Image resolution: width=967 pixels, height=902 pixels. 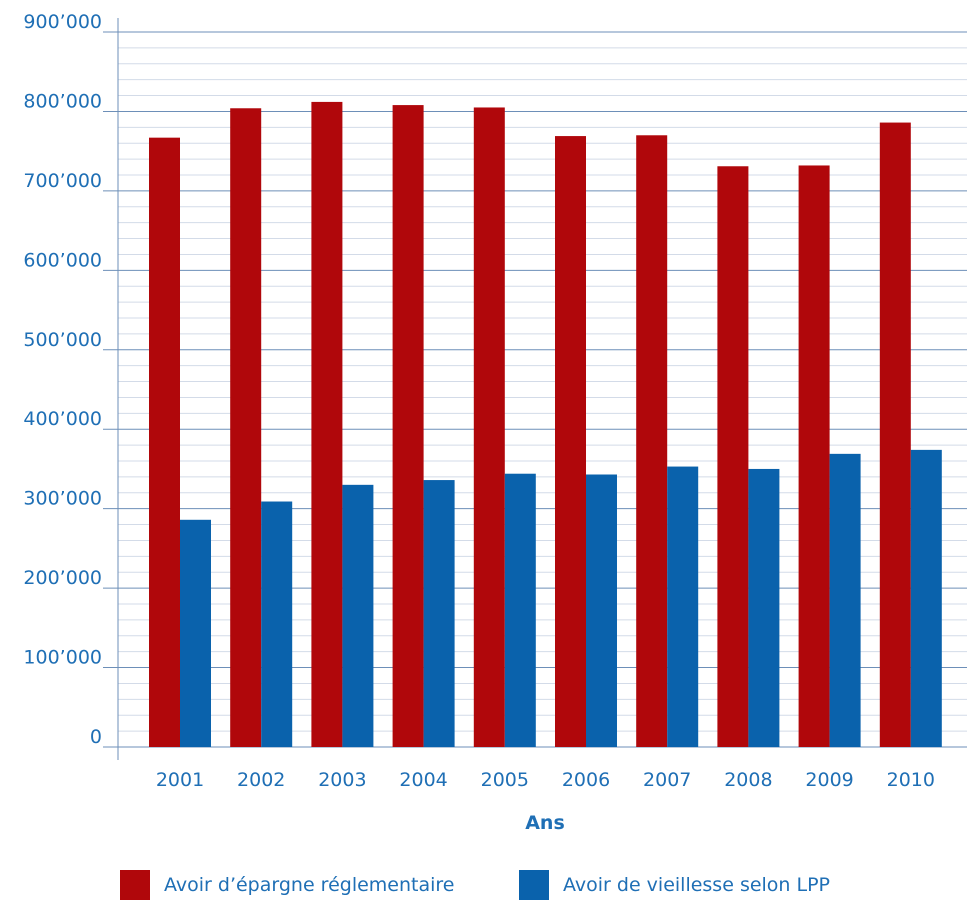 What do you see at coordinates (277, 624) in the screenshot?
I see `bar-lpp-2002` at bounding box center [277, 624].